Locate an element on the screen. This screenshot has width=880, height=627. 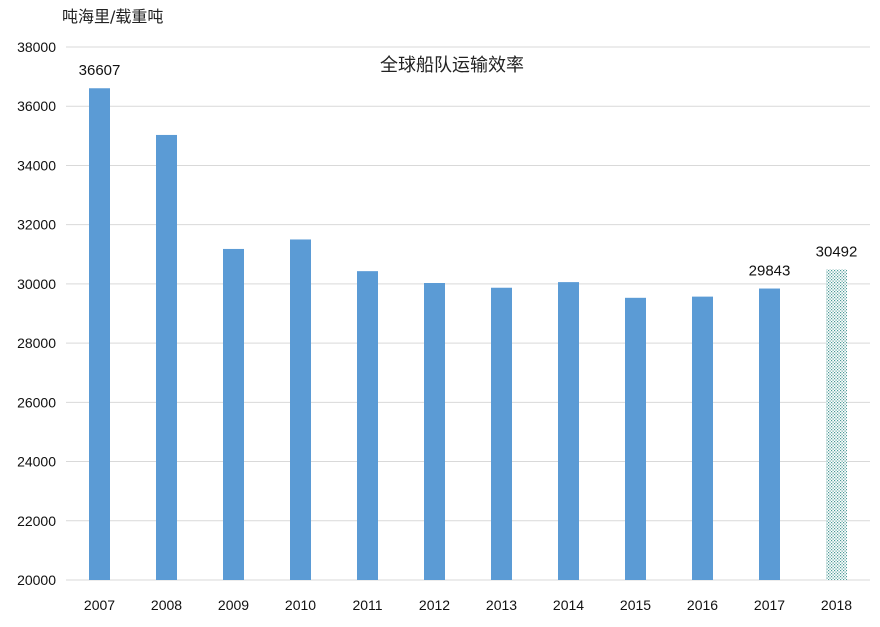
y-tick-label: 36000 is located at coordinates (36, 106).